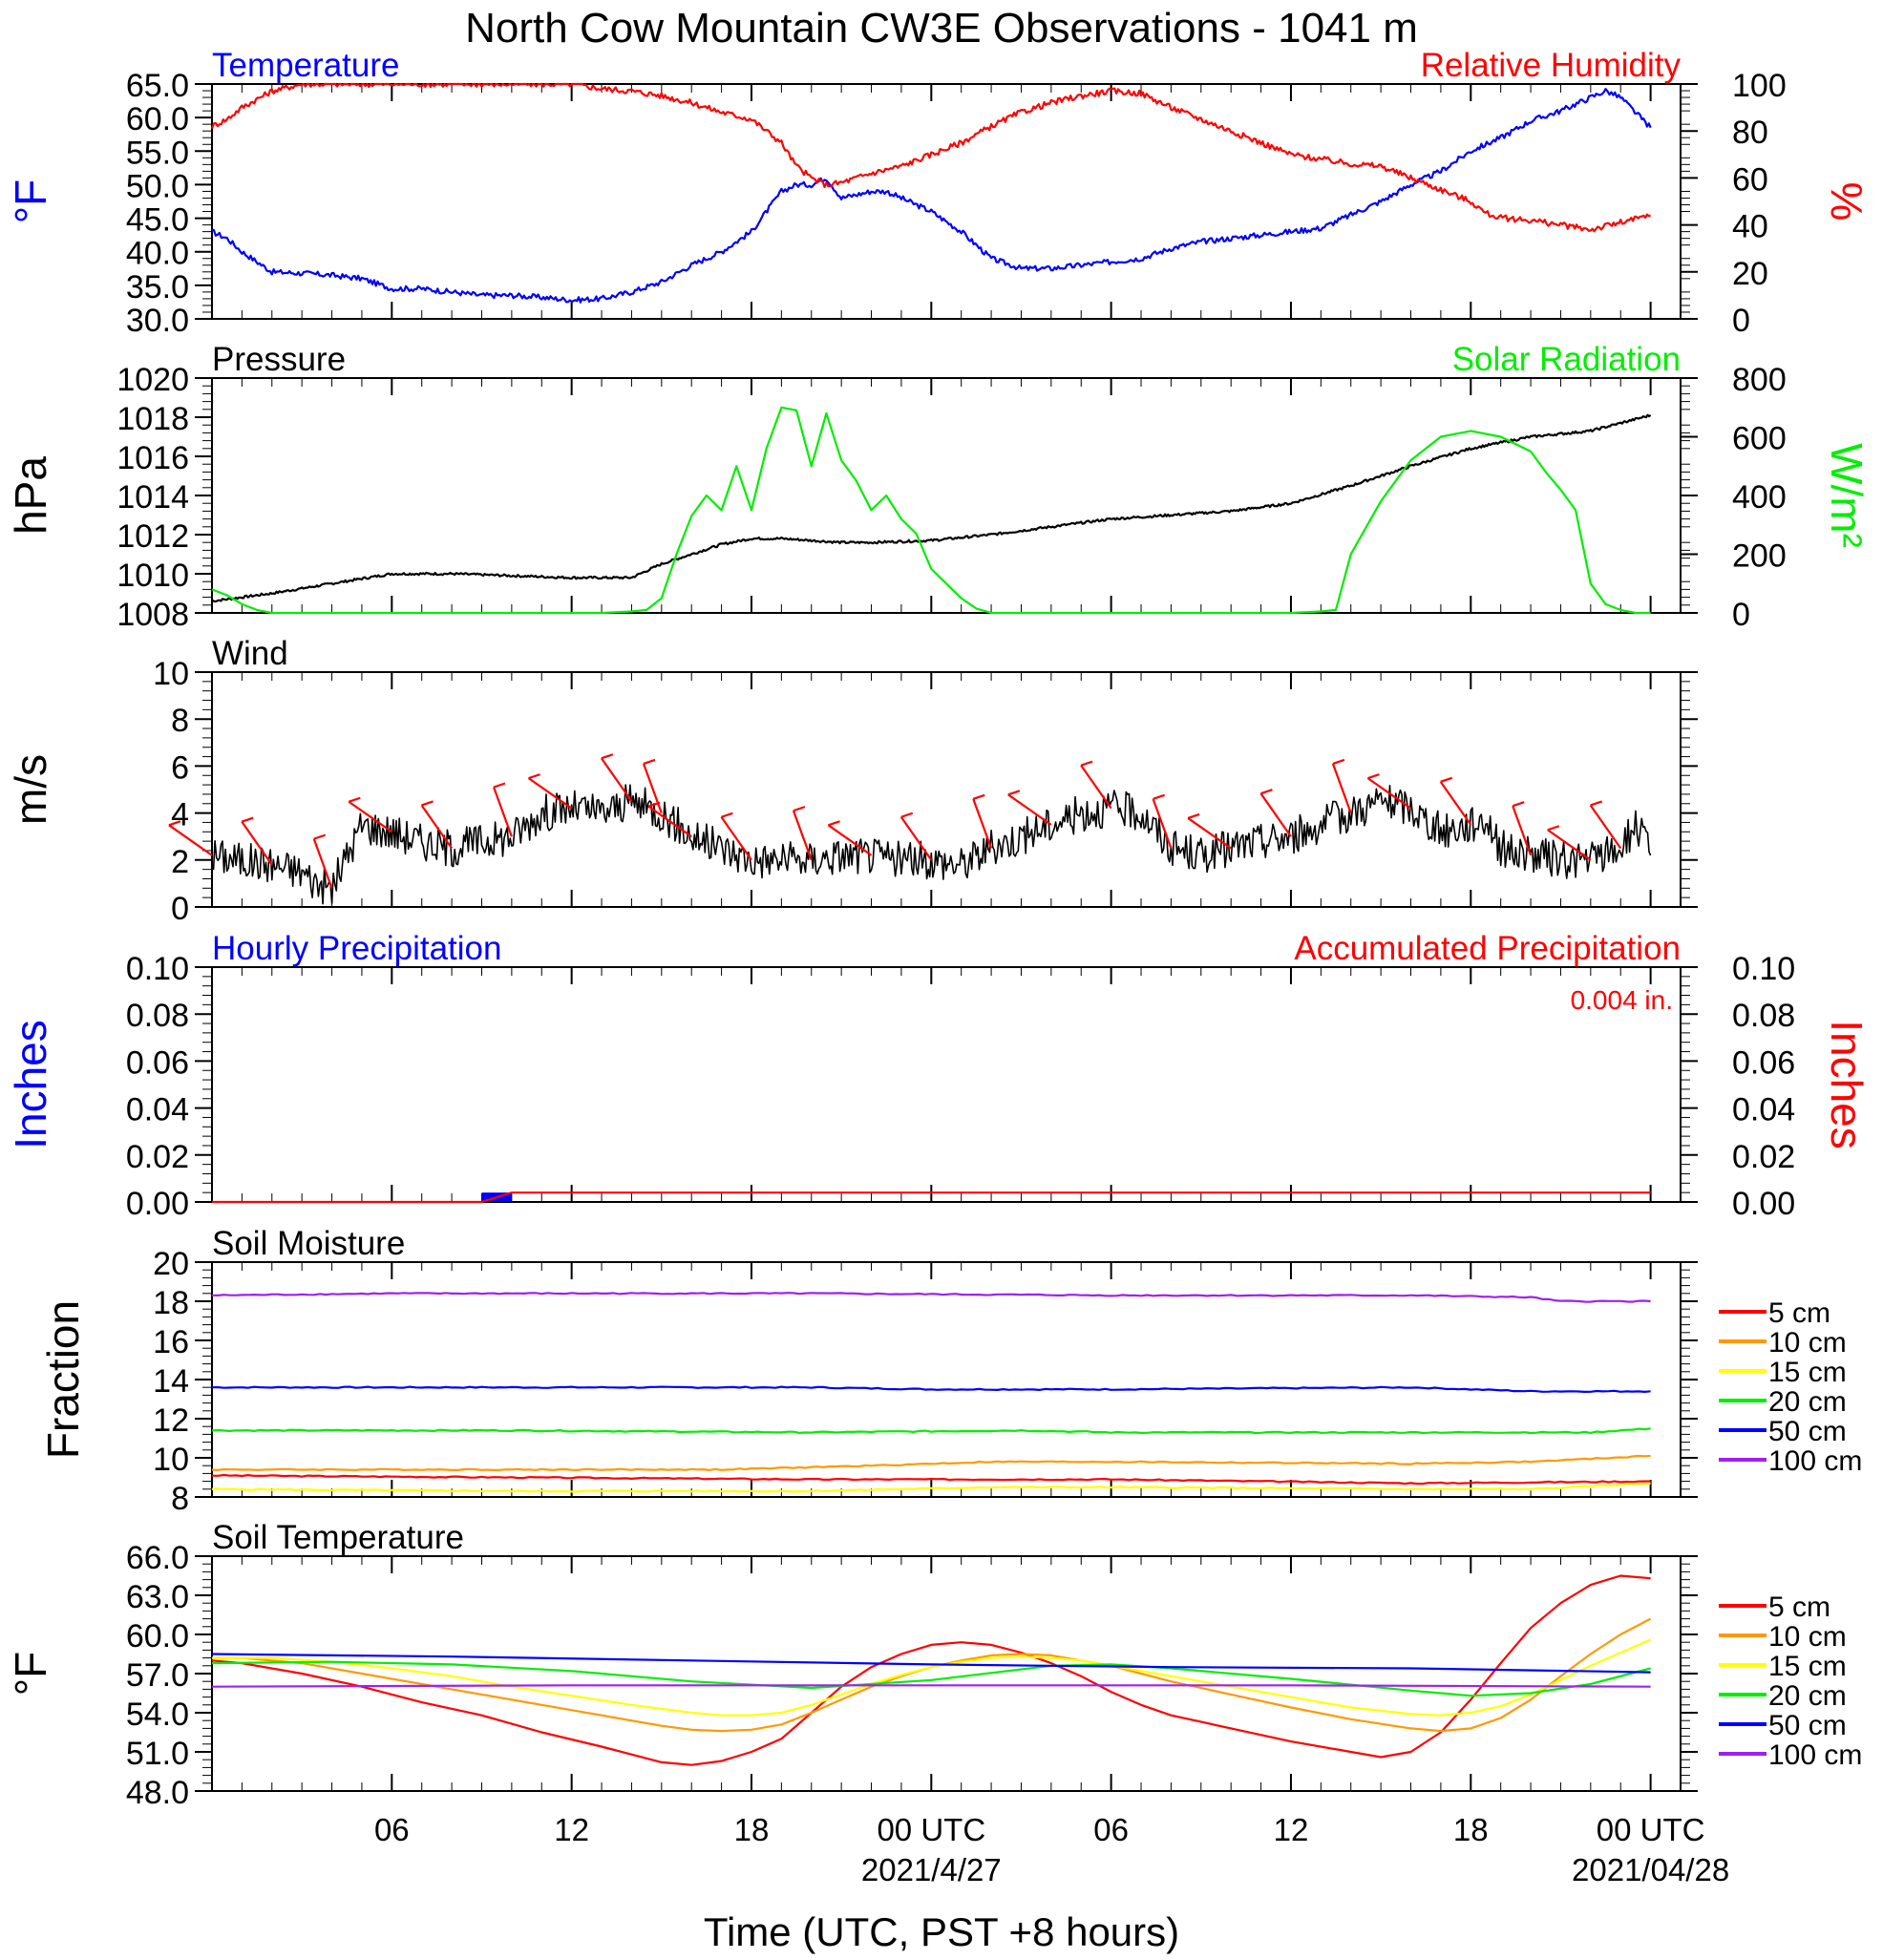  I want to click on y-tick-label-right: 0.08, so click(1763, 1016).